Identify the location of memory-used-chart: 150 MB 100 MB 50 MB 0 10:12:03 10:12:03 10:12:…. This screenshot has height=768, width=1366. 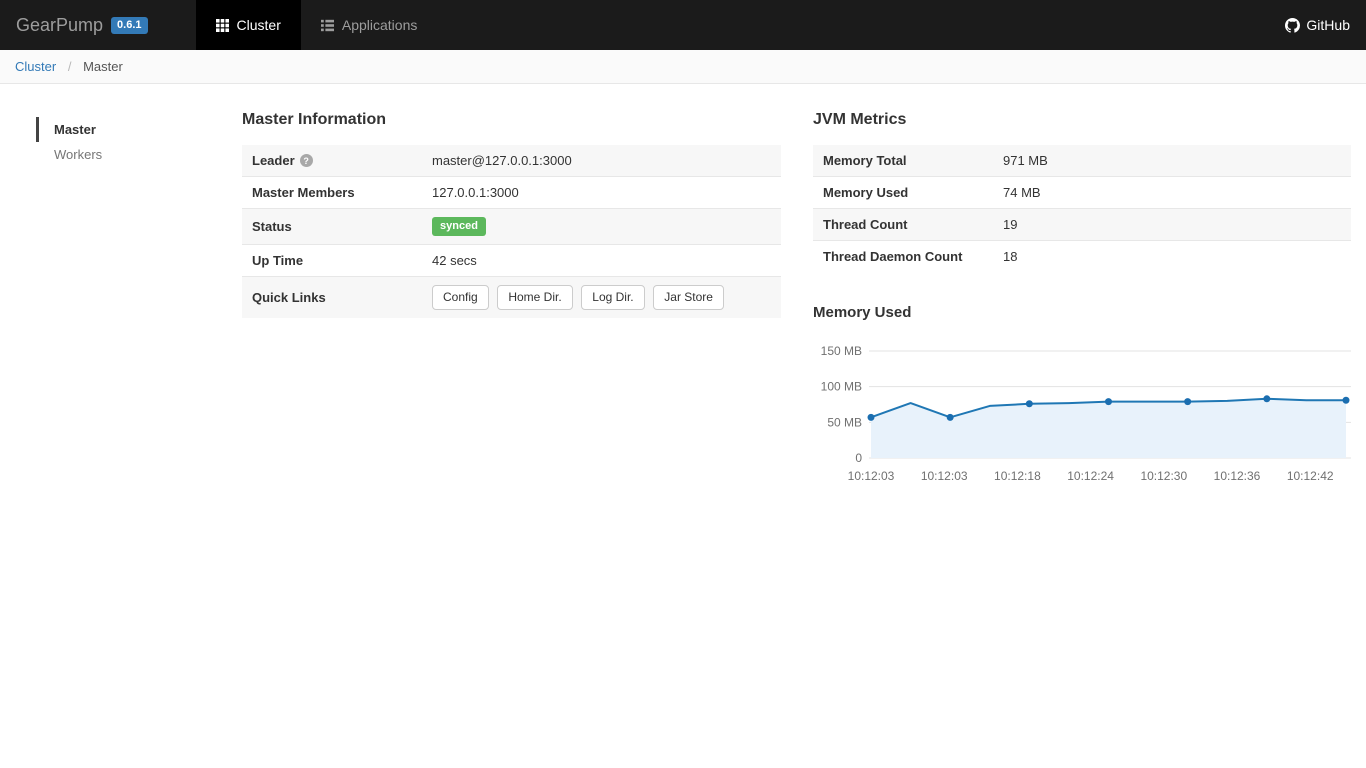
(1086, 413).